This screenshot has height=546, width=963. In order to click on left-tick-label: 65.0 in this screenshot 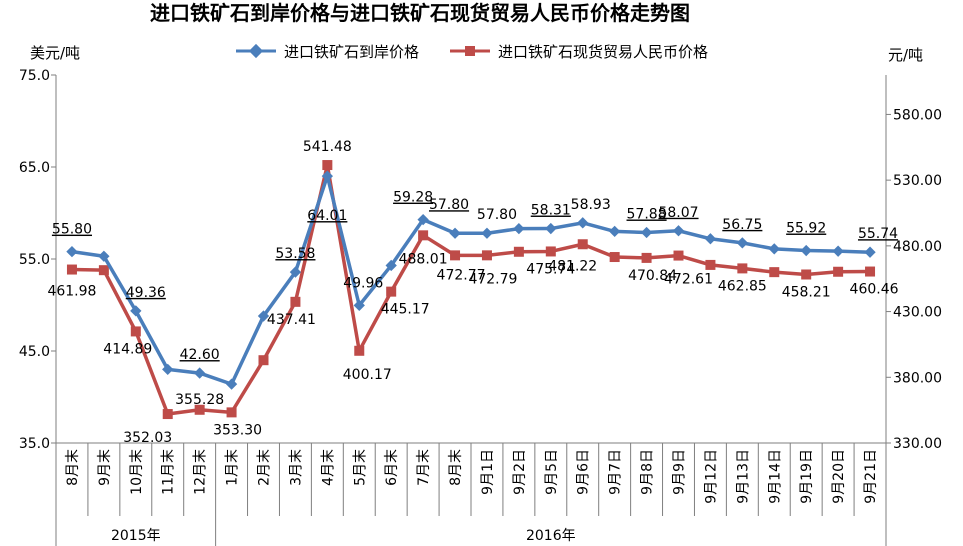, I will do `click(34, 168)`.